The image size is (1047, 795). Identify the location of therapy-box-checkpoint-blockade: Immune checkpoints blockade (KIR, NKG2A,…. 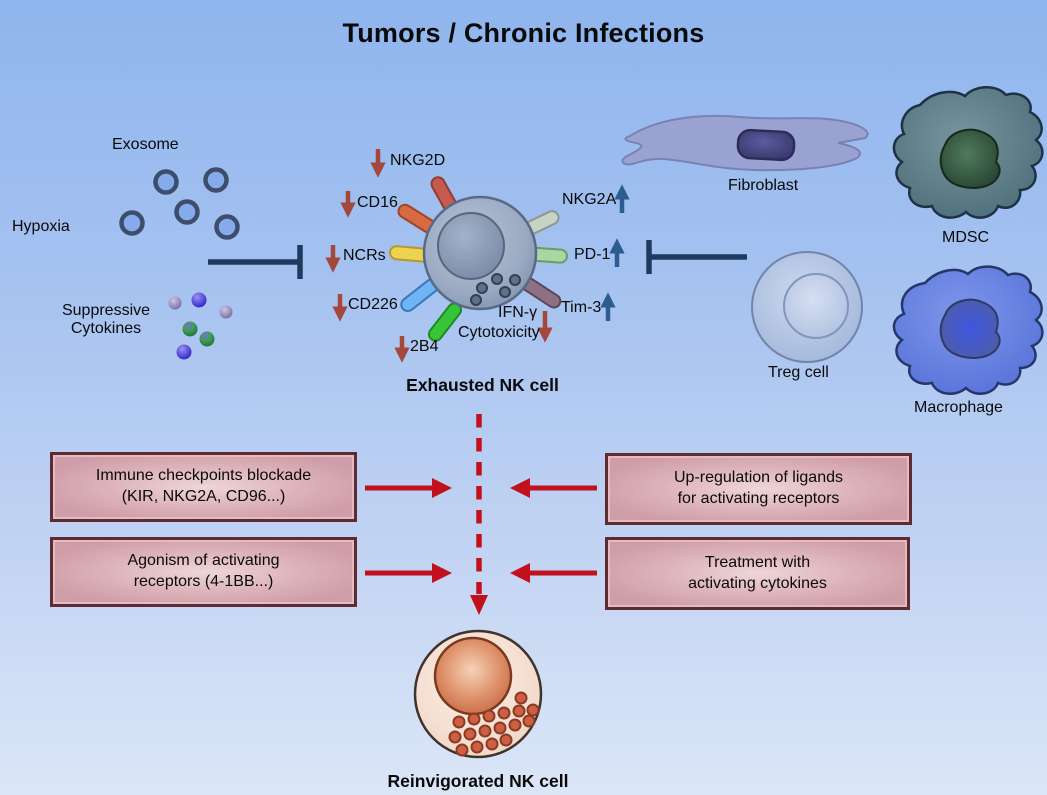
(203, 487).